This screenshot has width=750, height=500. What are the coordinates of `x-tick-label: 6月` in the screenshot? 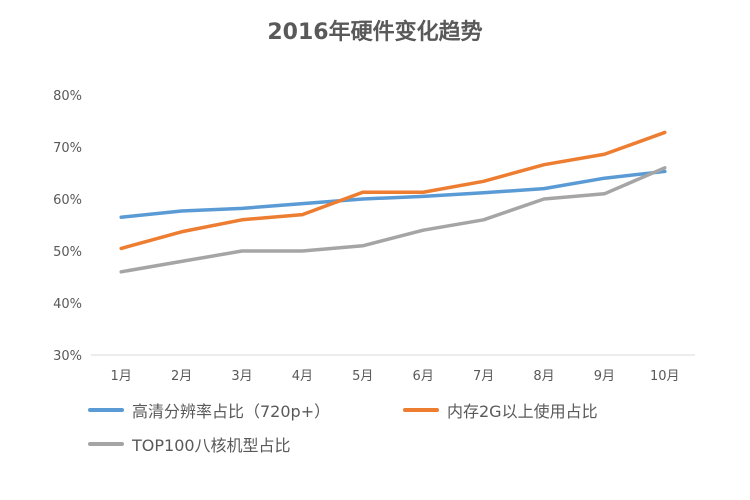 It's located at (423, 376).